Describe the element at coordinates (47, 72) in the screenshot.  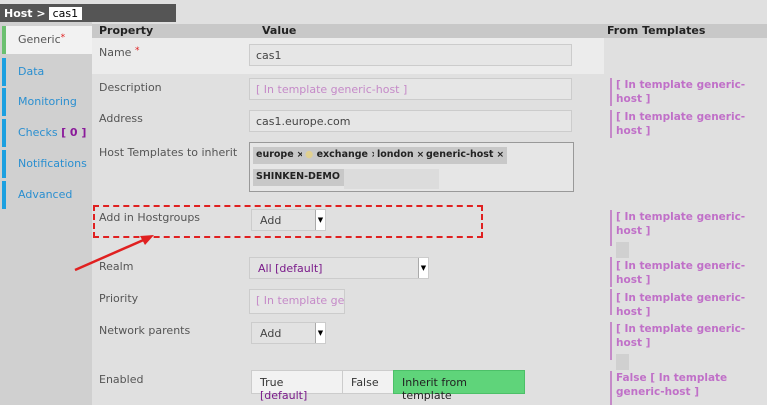
I see `tab-data: Data` at that location.